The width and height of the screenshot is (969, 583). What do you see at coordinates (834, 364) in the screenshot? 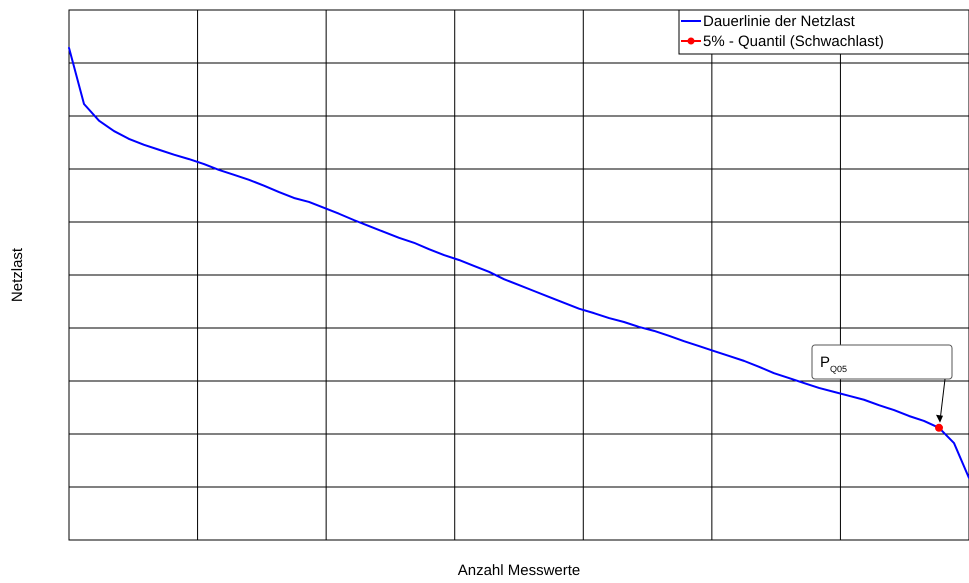
I see `annotation: P$_{Q05}$` at bounding box center [834, 364].